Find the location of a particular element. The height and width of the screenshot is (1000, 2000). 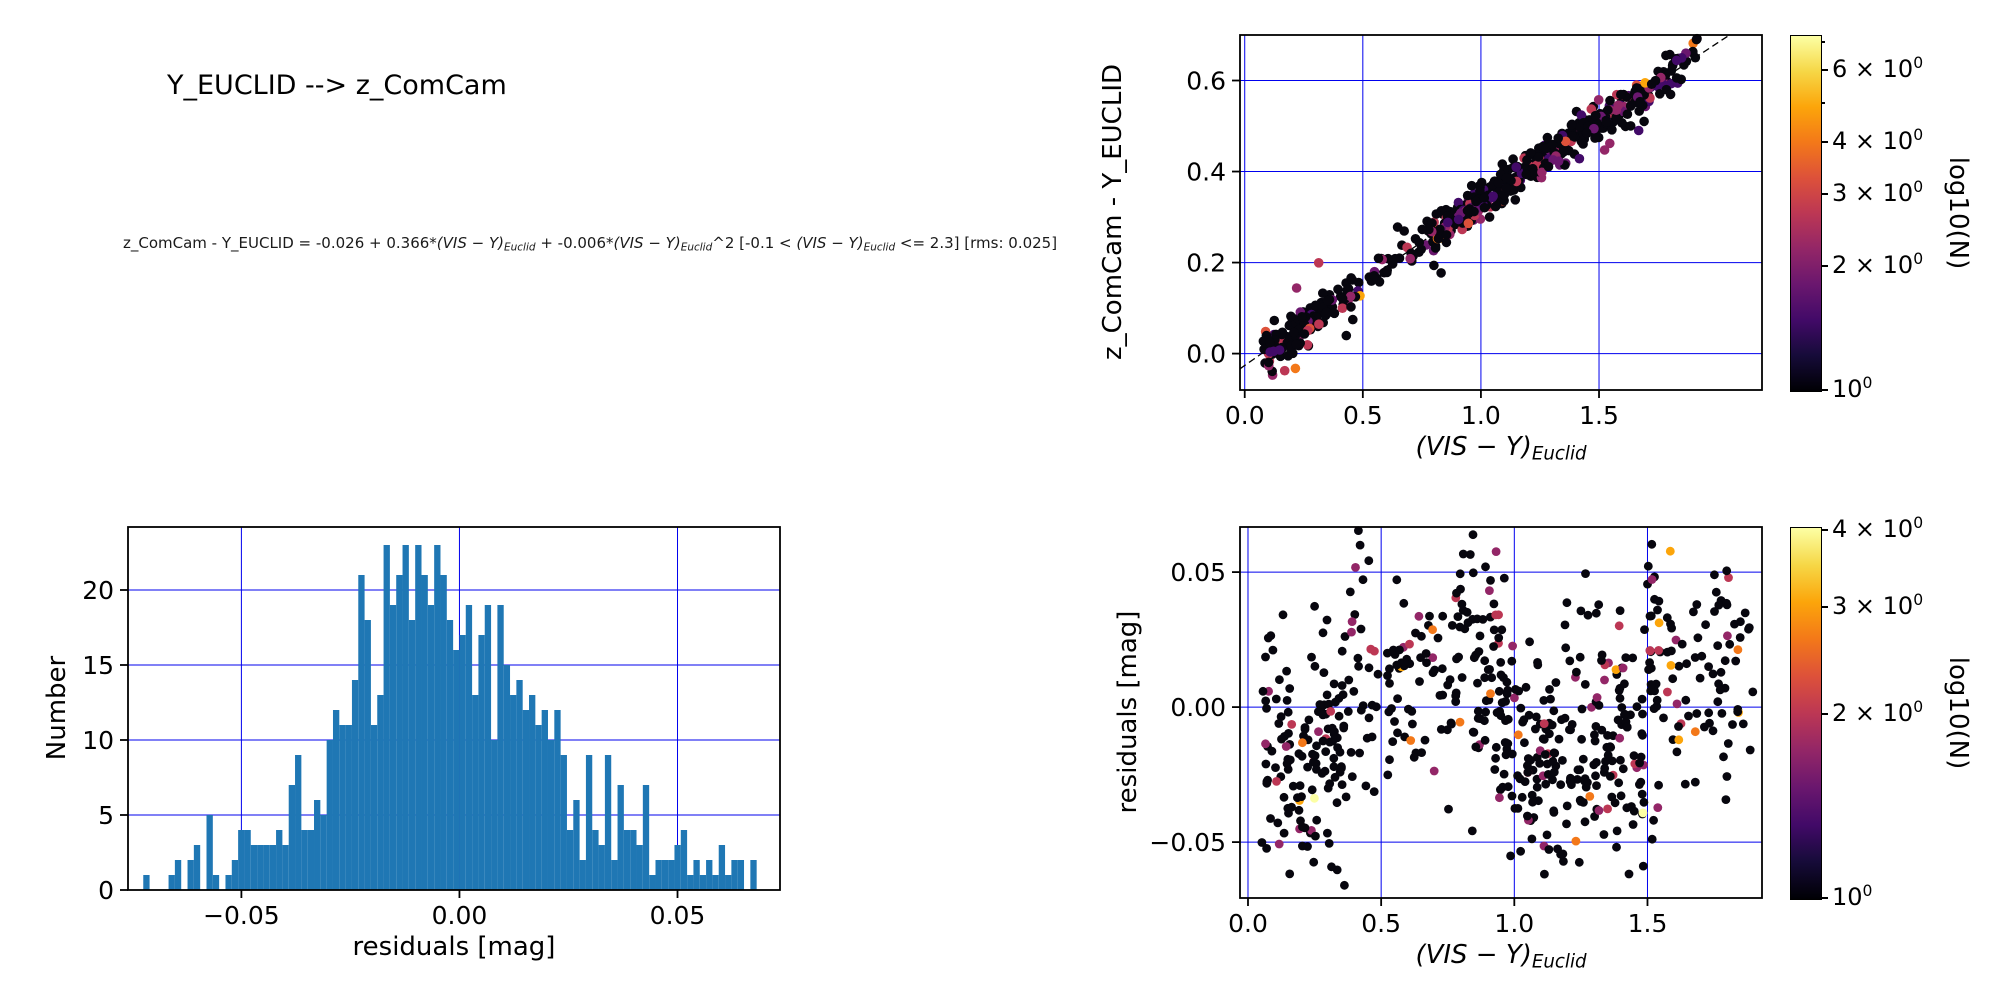

fit-scatter-colorbar is located at coordinates (1806, 213).